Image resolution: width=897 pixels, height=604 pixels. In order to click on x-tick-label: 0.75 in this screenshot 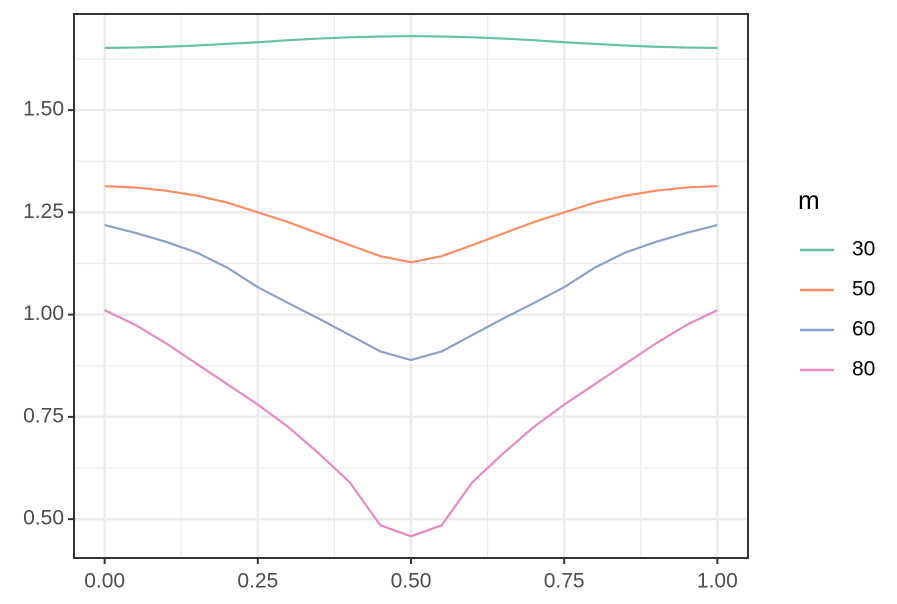, I will do `click(564, 581)`.